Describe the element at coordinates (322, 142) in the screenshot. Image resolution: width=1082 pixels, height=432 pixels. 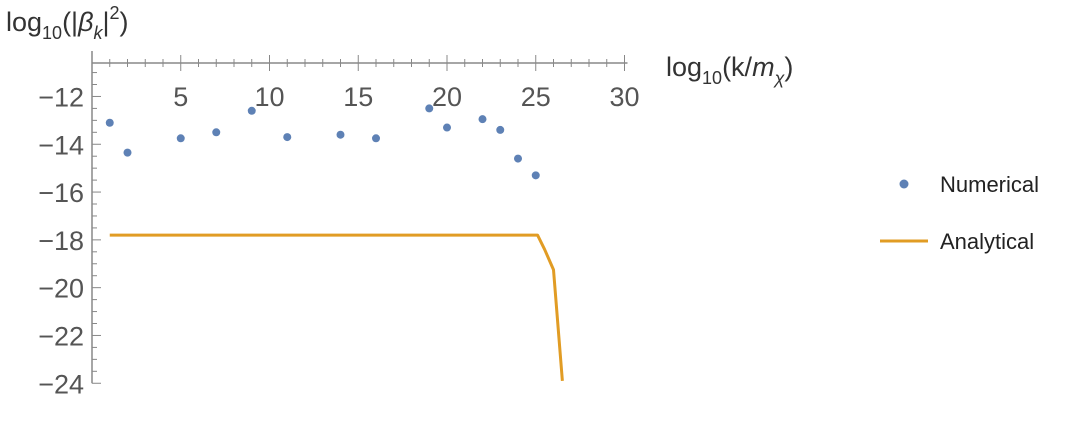
I see `numerical-series-points` at that location.